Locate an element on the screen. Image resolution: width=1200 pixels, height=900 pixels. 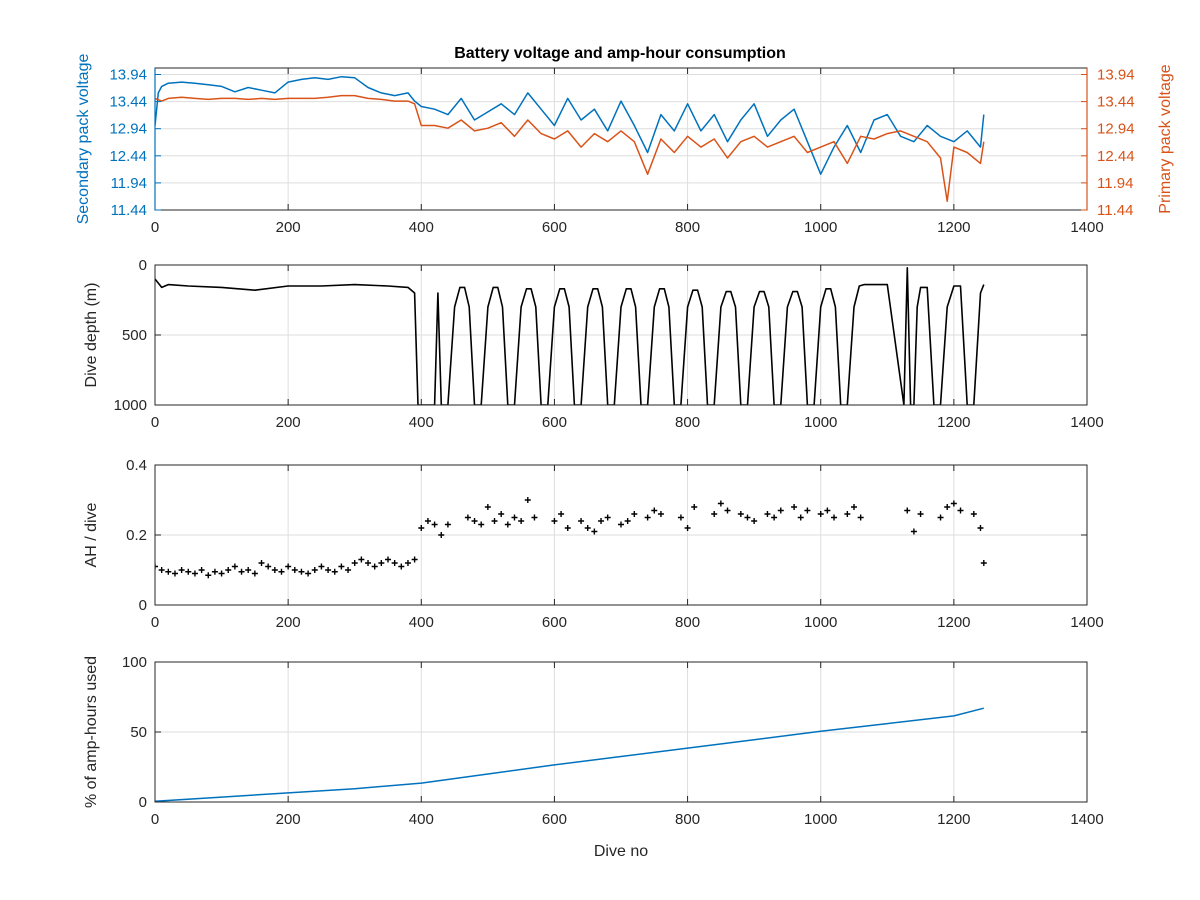
x-tick-label: 1400 is located at coordinates (1086, 819).